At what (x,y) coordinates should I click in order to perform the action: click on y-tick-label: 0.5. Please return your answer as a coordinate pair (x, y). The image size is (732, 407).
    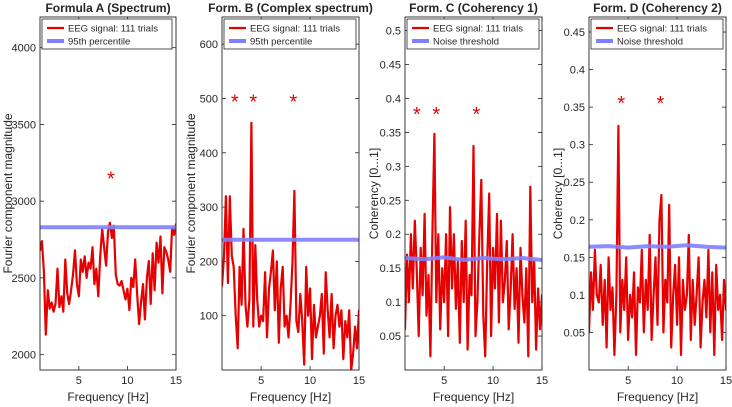
    Looking at the image, I should click on (393, 32).